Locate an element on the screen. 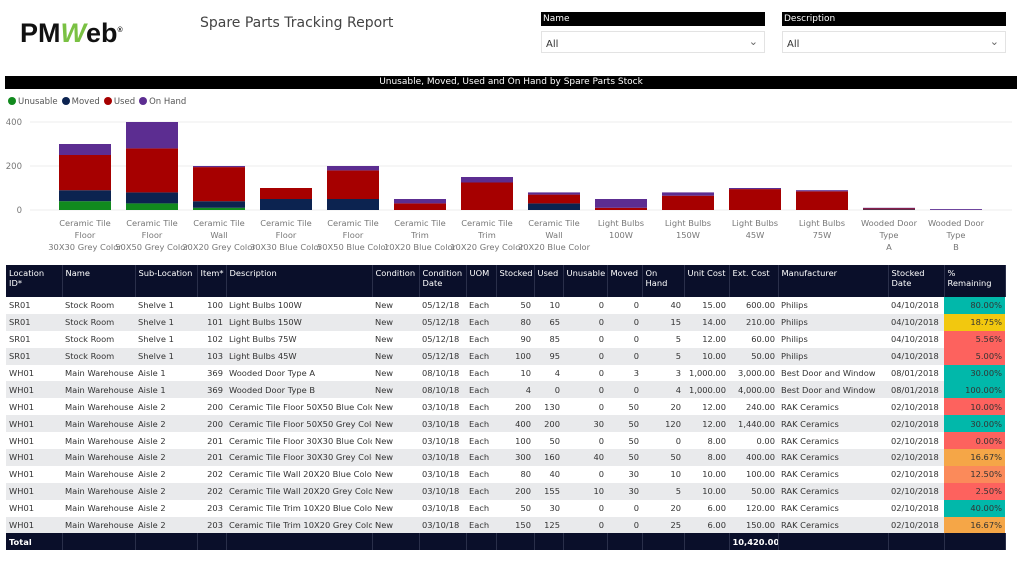 The width and height of the screenshot is (1024, 567). cell-description: Light Bulbs 45W is located at coordinates (299, 356).